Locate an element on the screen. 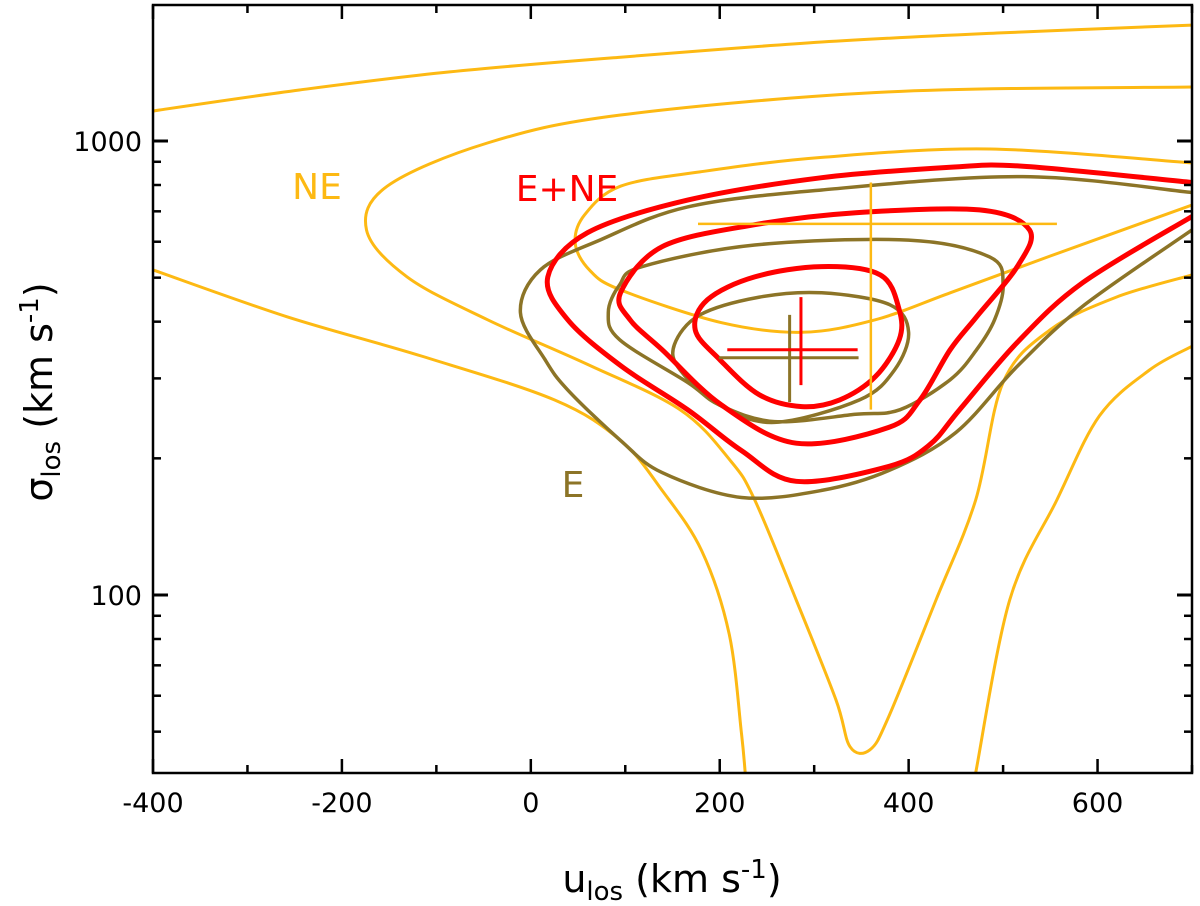  annotation-layer: NE E+NE E is located at coordinates (455, 336).